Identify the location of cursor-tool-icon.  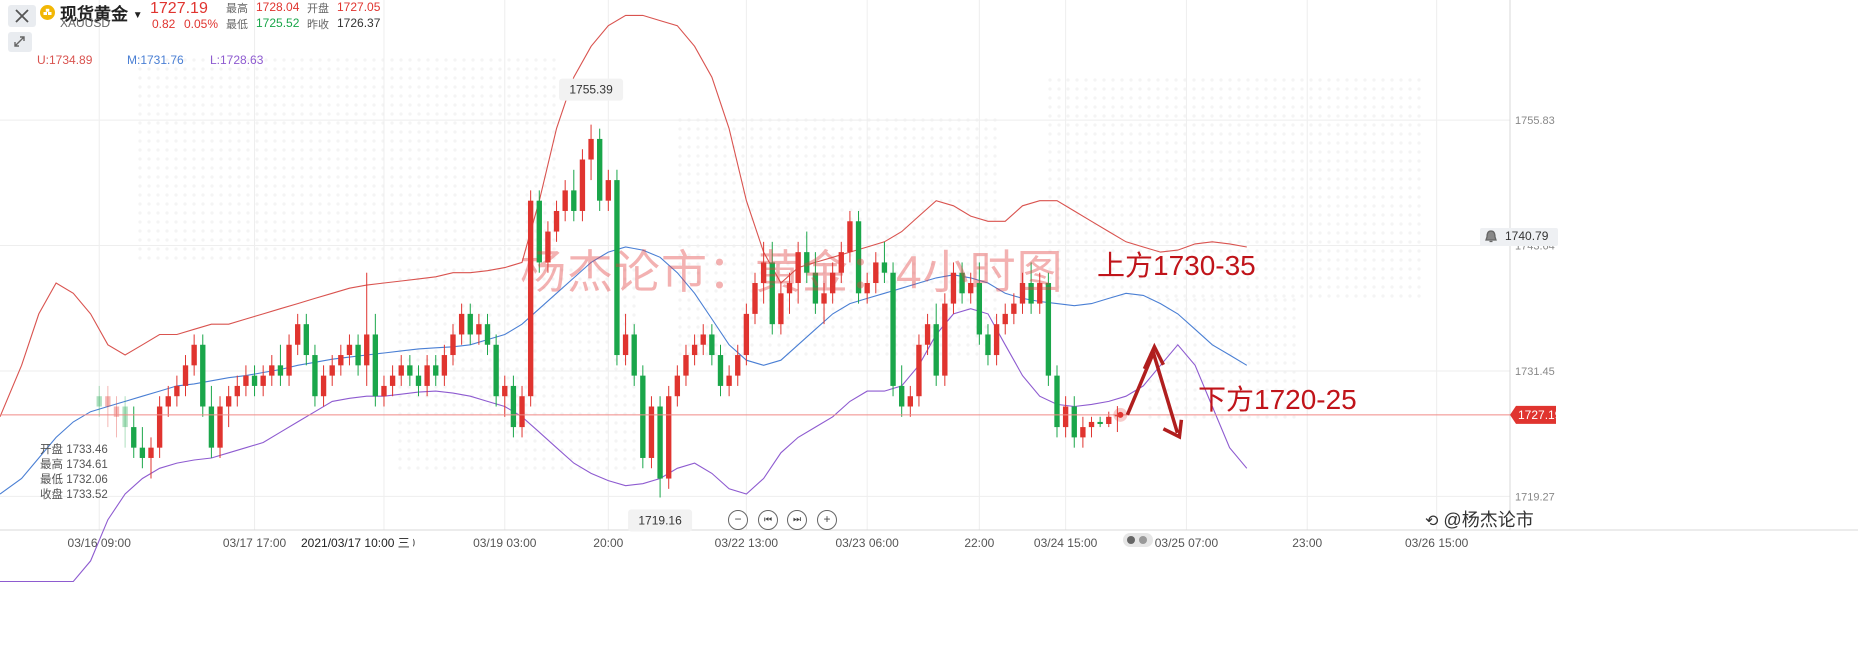
(19, 41).